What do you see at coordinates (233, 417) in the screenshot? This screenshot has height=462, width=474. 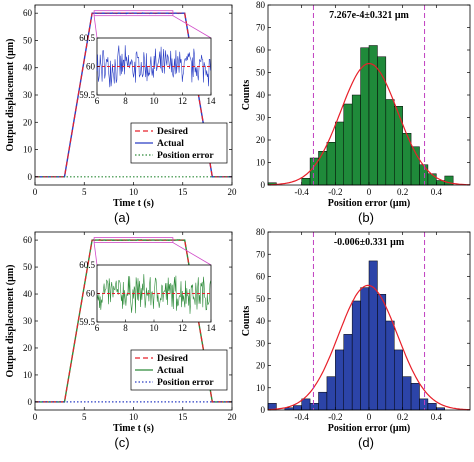 I see `x-tick-label: 20` at bounding box center [233, 417].